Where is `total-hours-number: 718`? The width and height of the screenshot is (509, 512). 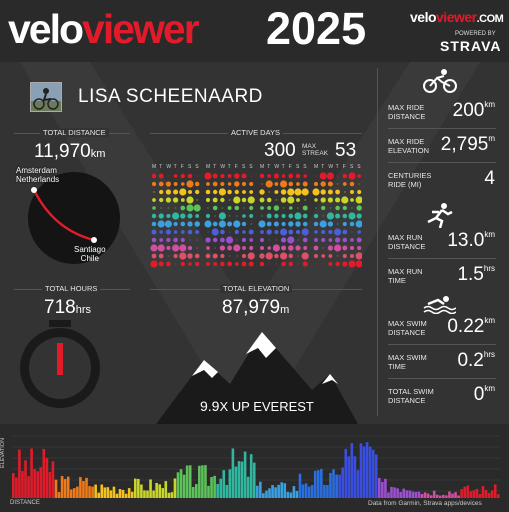
total-hours-number: 718 is located at coordinates (60, 307).